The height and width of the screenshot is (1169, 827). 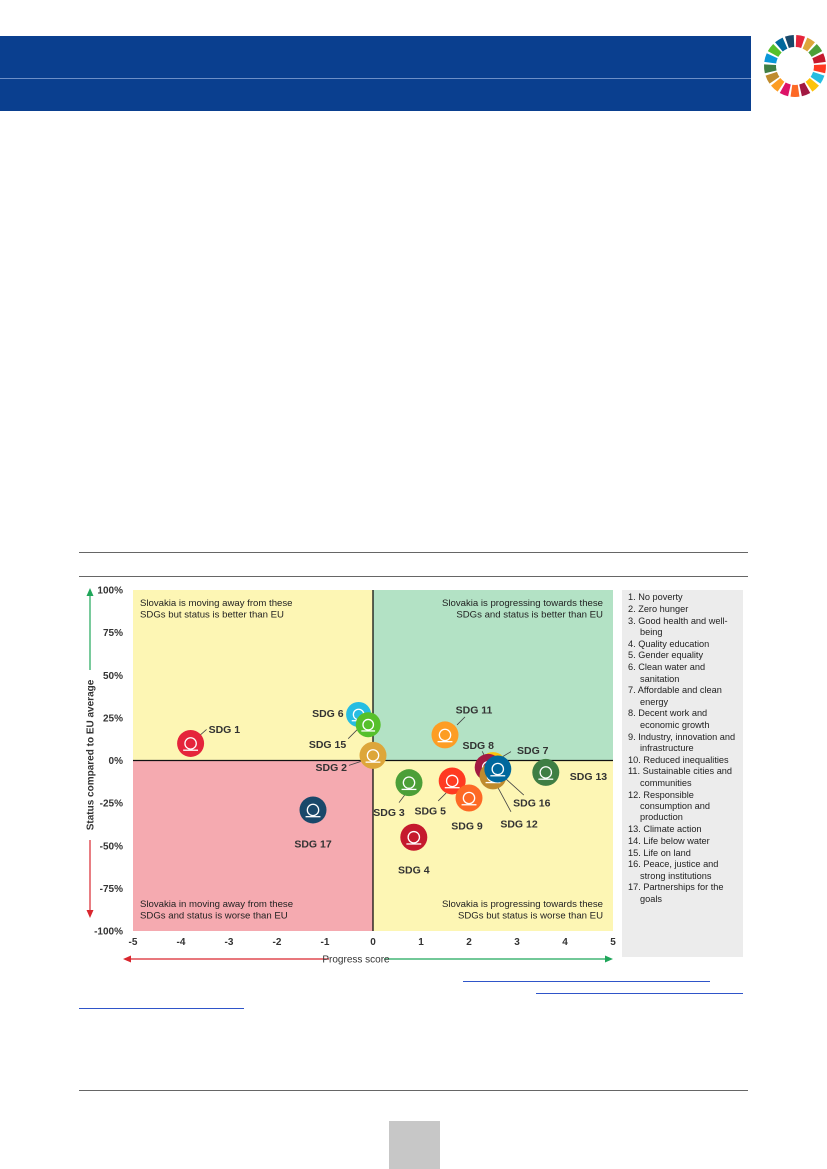 What do you see at coordinates (658, 608) in the screenshot?
I see `legend-item: 2. Zero hunger` at bounding box center [658, 608].